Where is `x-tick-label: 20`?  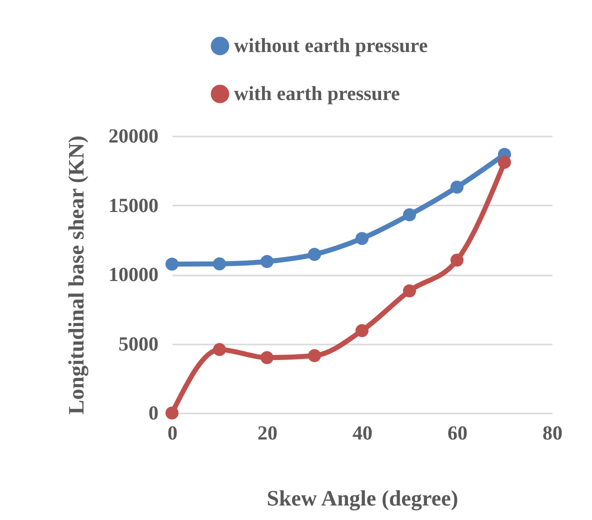 x-tick-label: 20 is located at coordinates (268, 433).